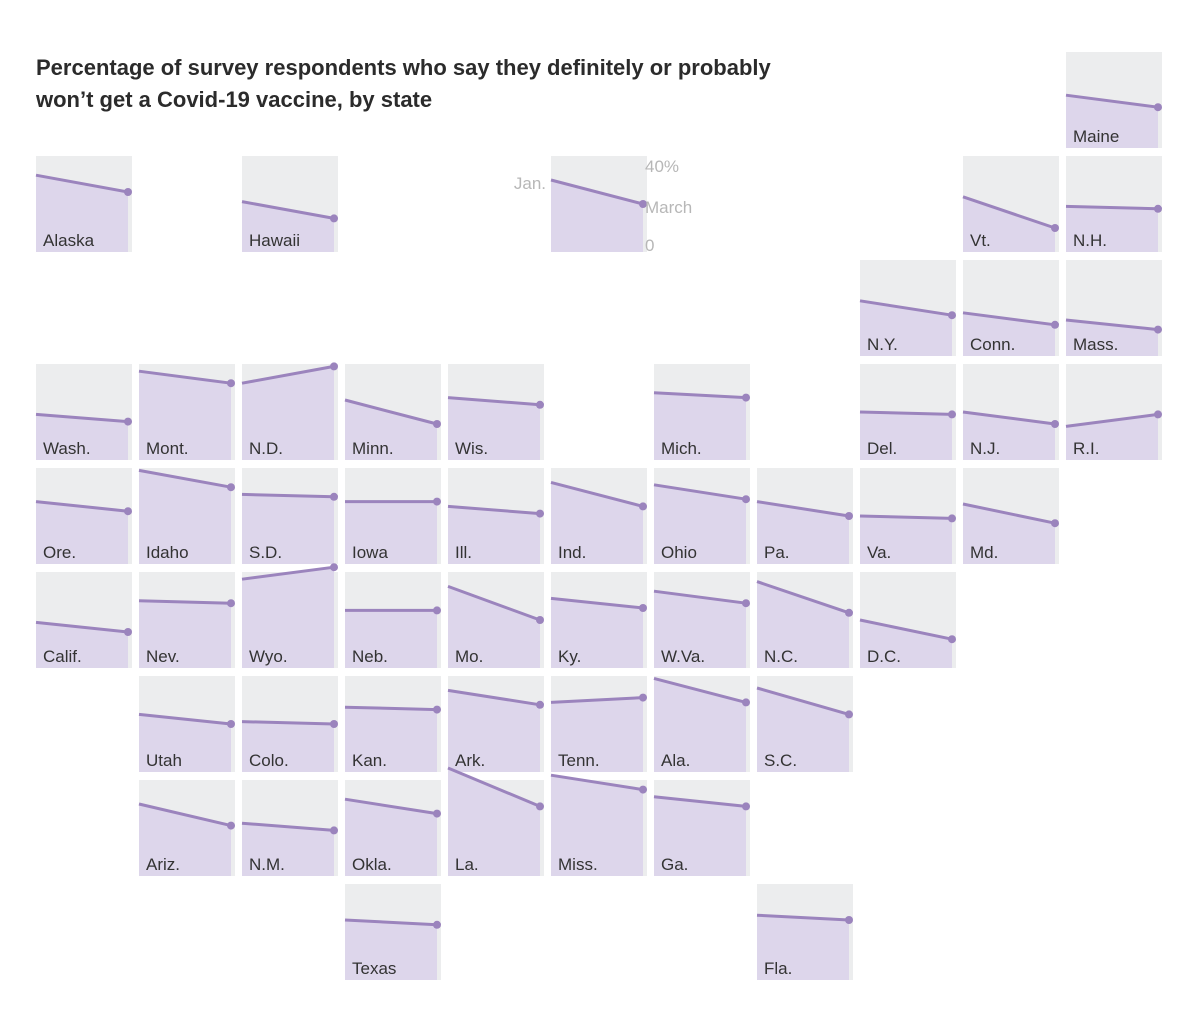 The height and width of the screenshot is (1034, 1194). Describe the element at coordinates (804, 932) in the screenshot. I see `state-tile-fla: Fla.` at that location.